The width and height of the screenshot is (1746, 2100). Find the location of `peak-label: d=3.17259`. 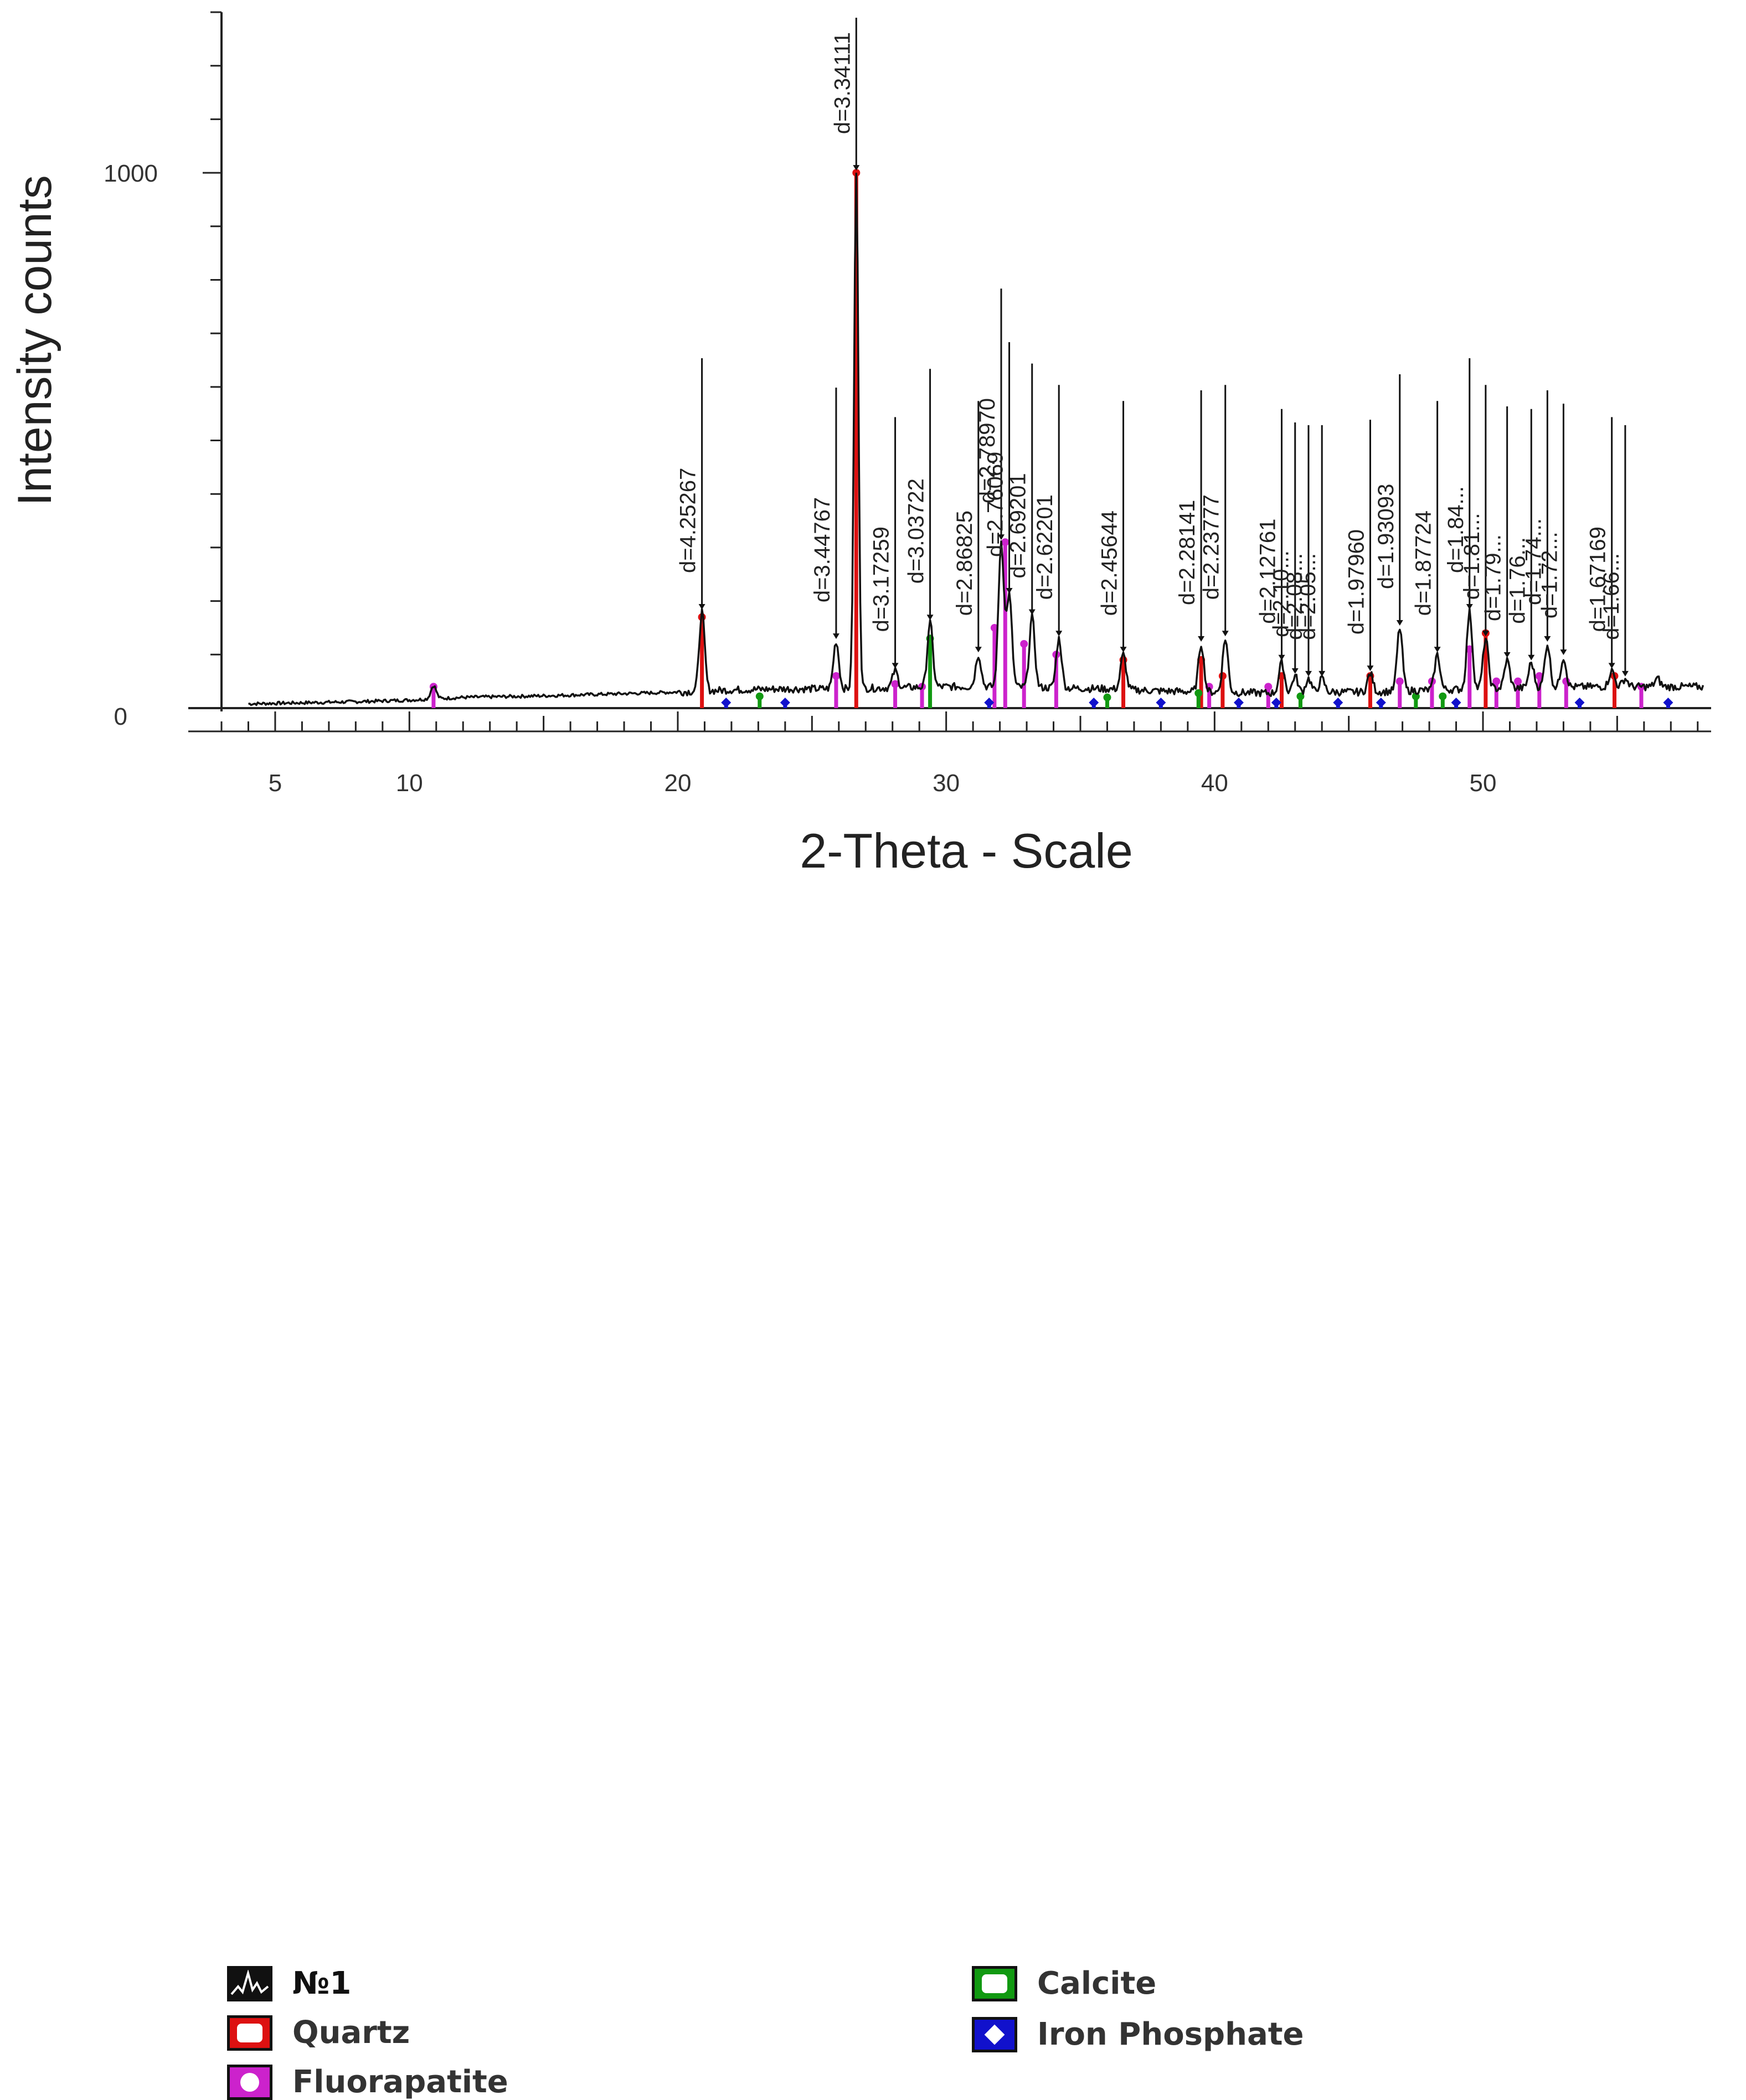

peak-label: d=3.17259 is located at coordinates (881, 579).